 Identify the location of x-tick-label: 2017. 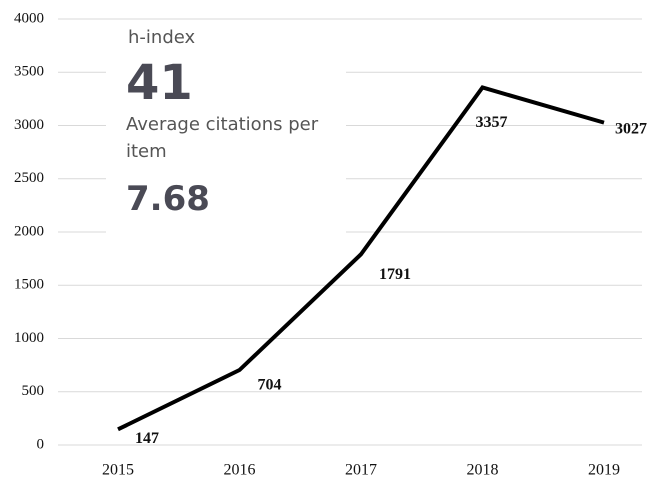
(361, 470).